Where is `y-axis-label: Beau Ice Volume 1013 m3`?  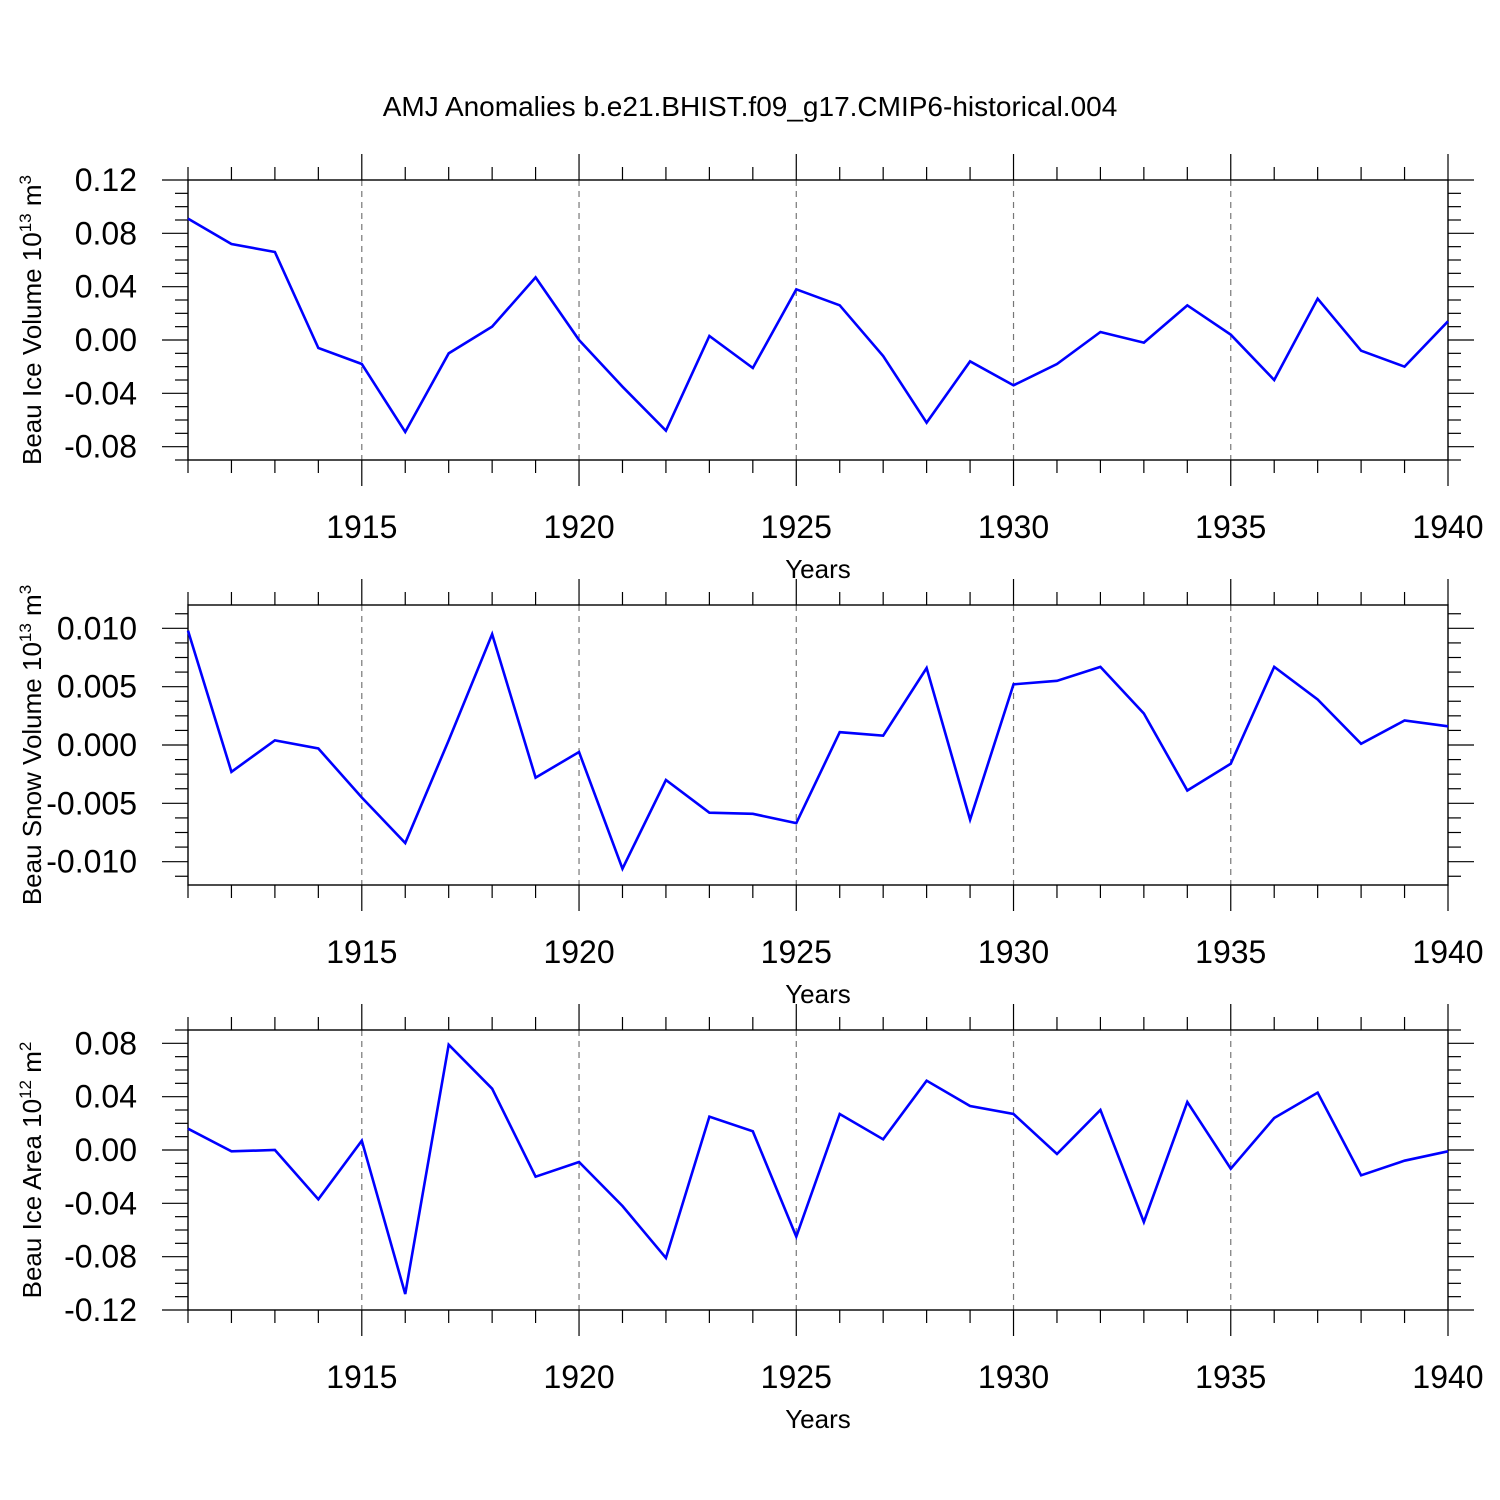
y-axis-label: Beau Ice Volume 1013 m3 is located at coordinates (31, 320).